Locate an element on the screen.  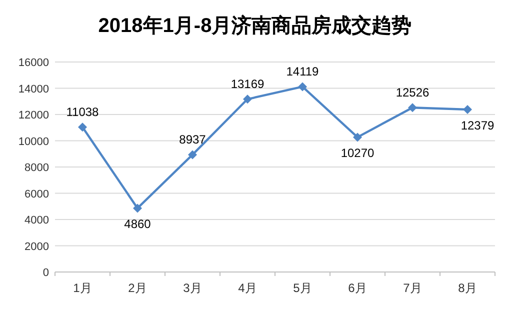
y-tick-label: 0 is located at coordinates (45, 273).